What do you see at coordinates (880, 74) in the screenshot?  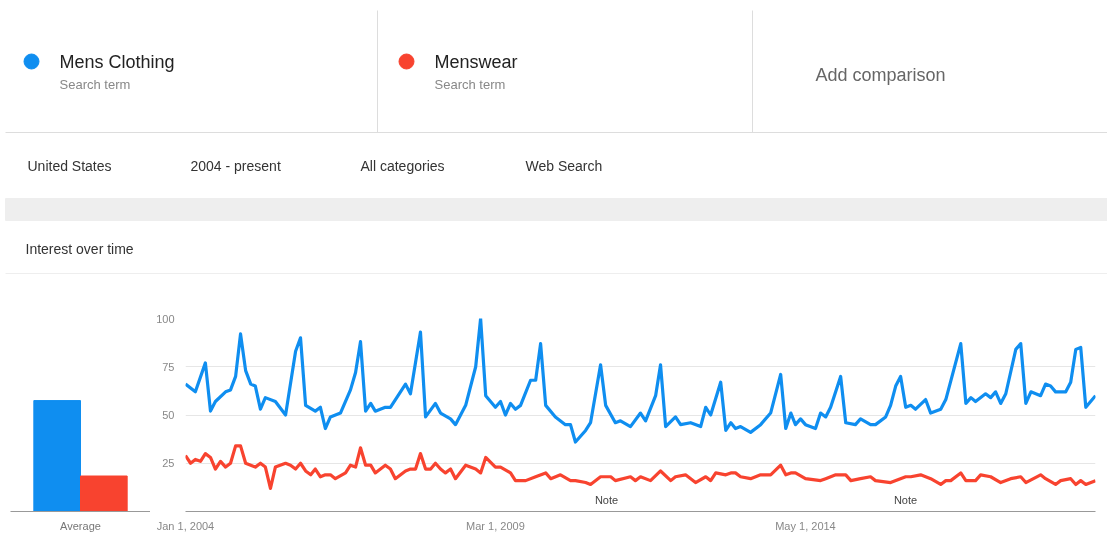 I see `text: Add comparison` at bounding box center [880, 74].